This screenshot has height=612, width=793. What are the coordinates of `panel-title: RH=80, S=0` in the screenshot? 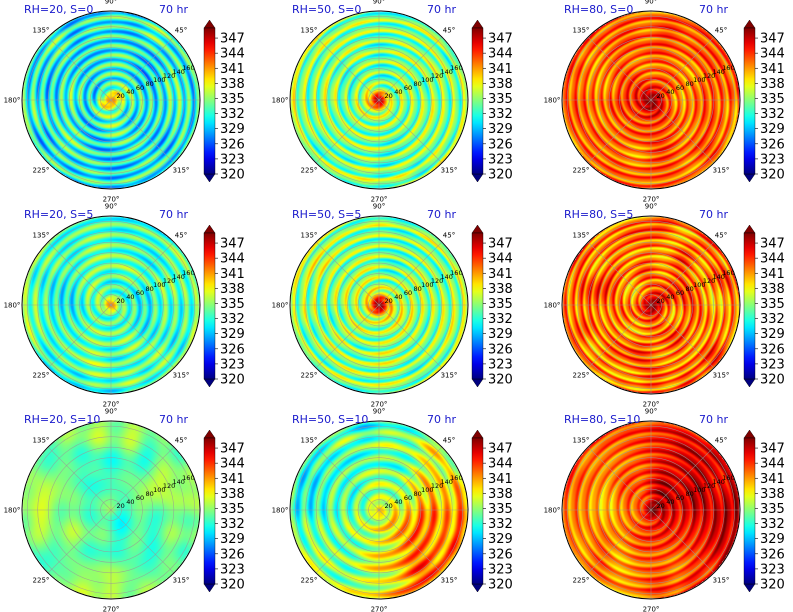 It's located at (598, 9).